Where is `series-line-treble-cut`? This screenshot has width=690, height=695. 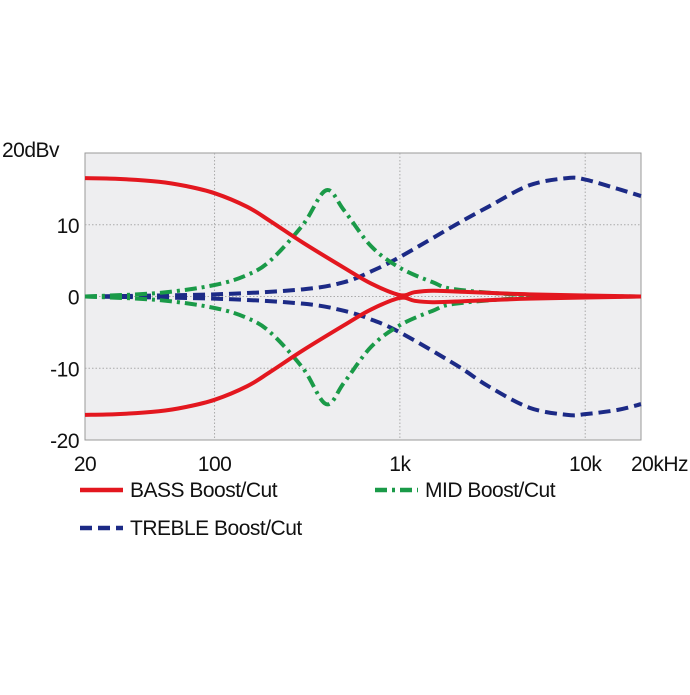
series-line-treble-cut is located at coordinates (363, 356).